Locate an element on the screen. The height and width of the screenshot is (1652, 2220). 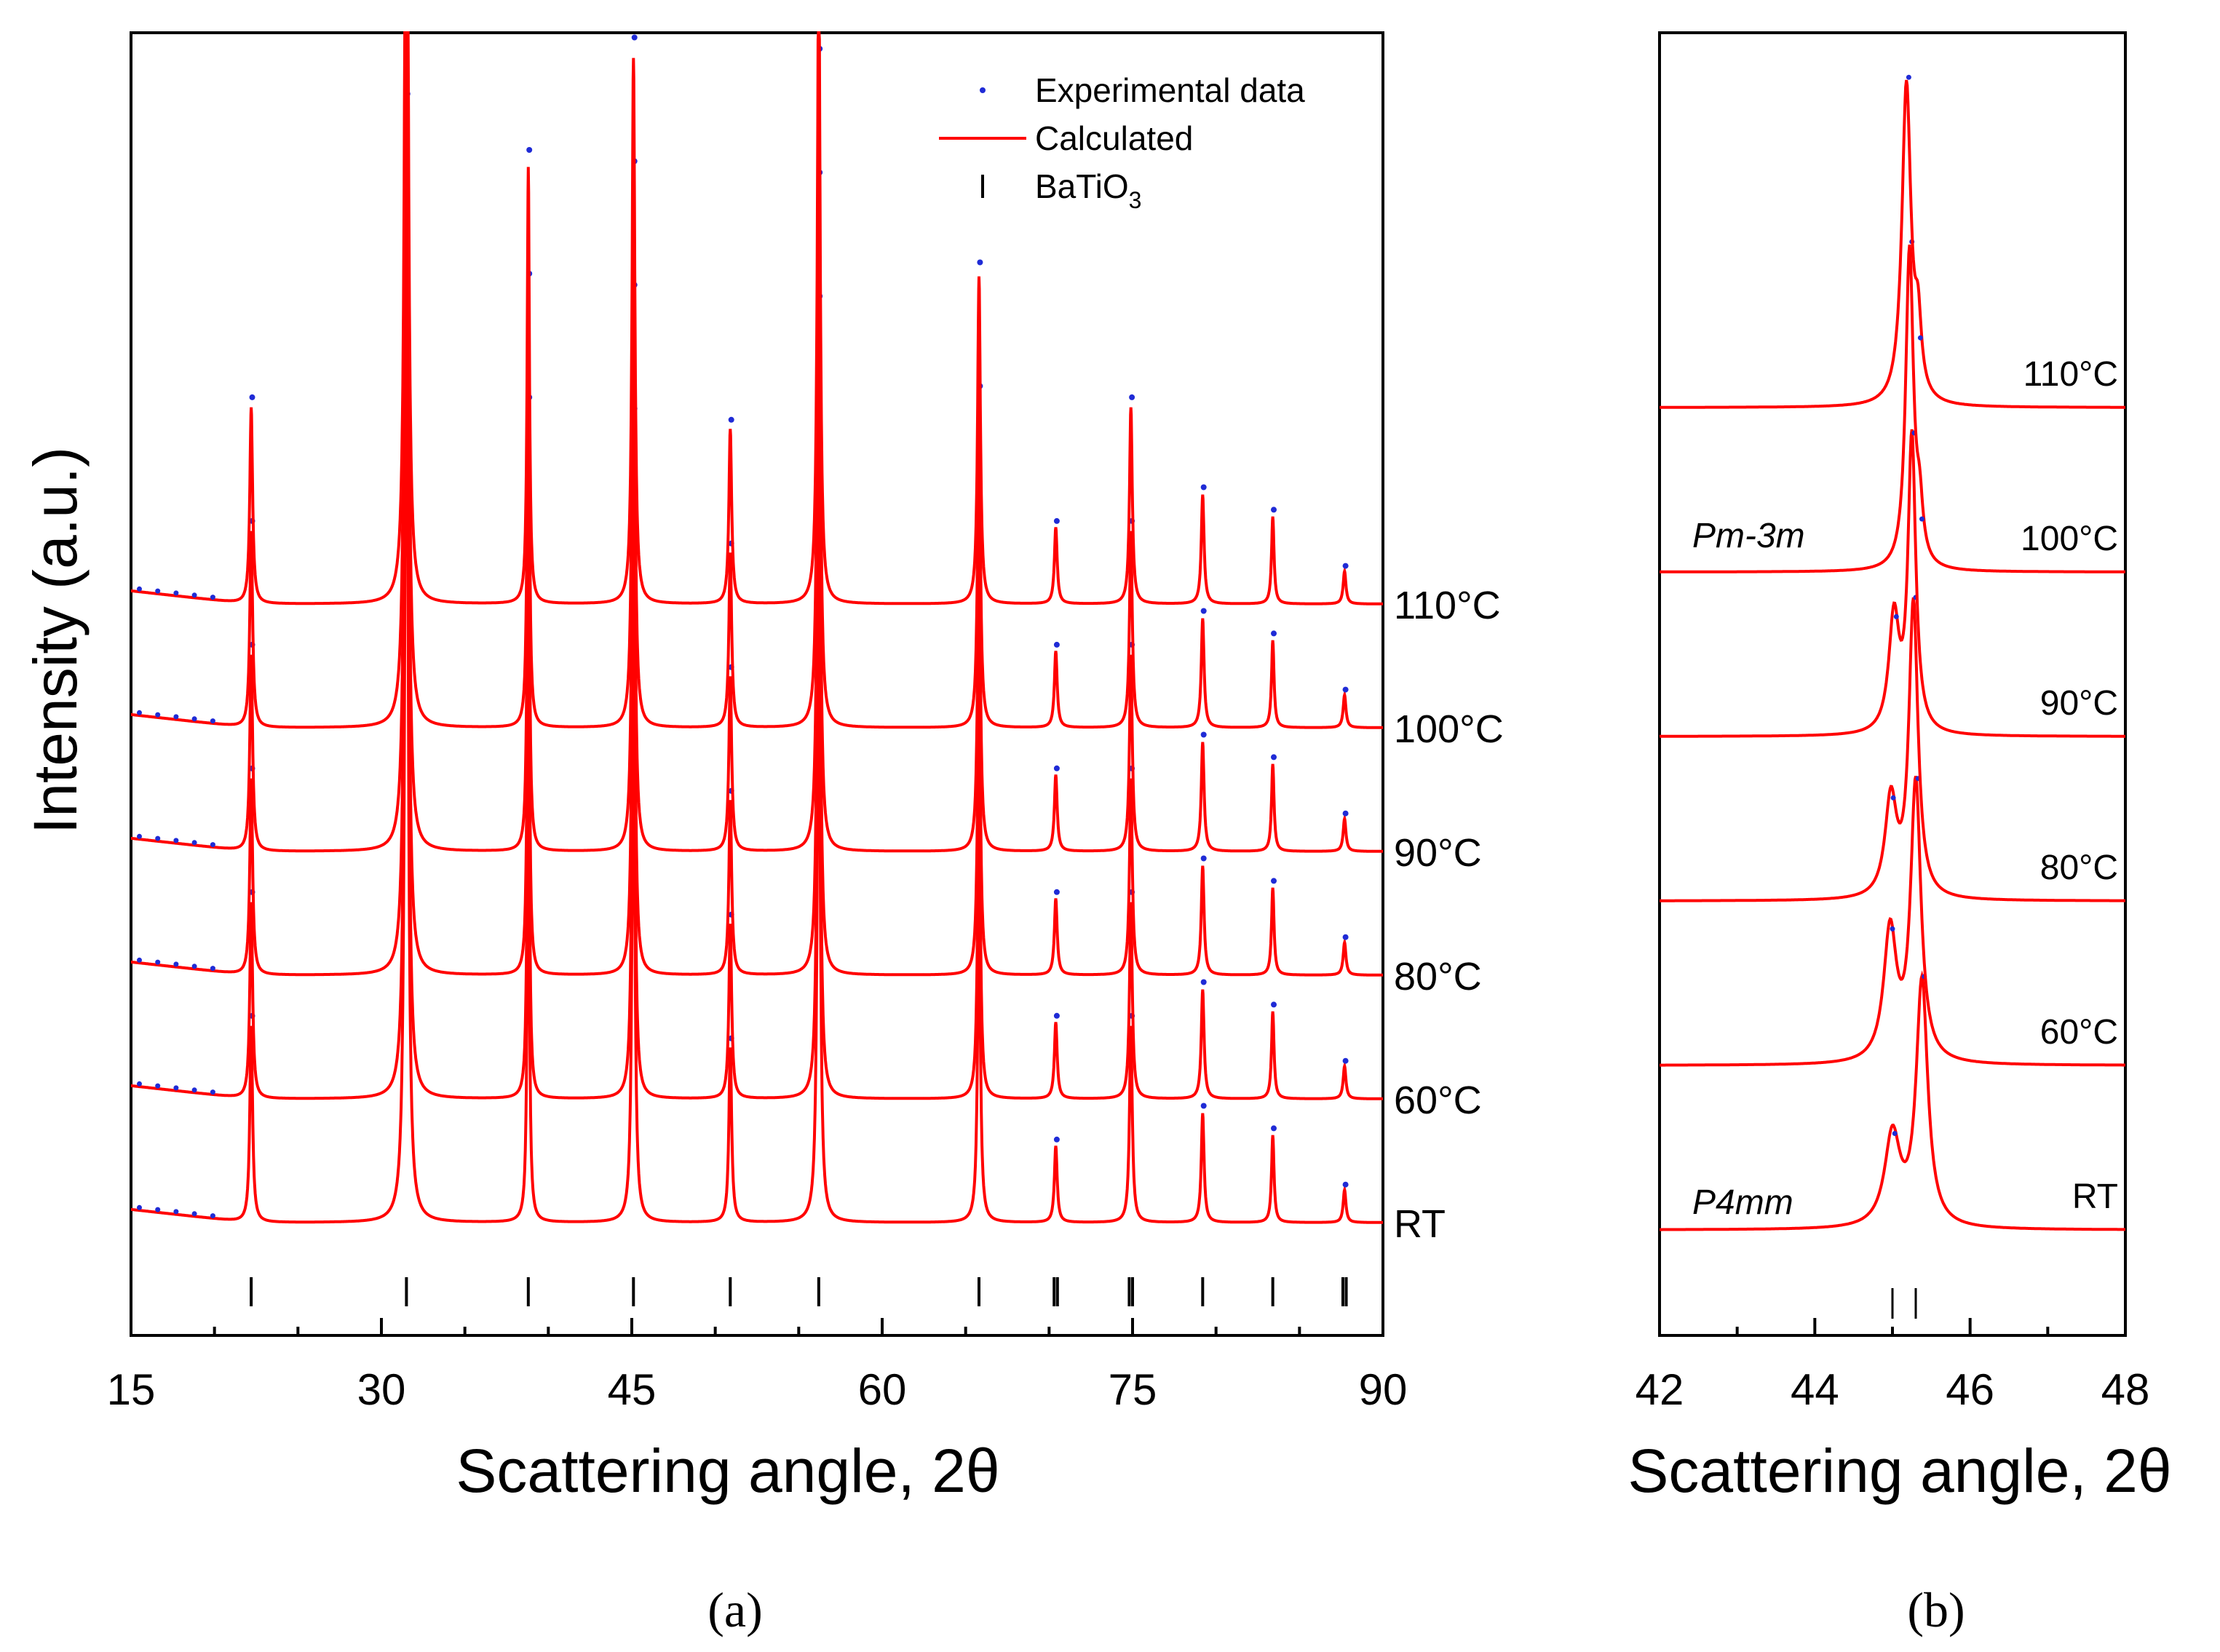
experimental-points-b-RT is located at coordinates (1909, 1055).